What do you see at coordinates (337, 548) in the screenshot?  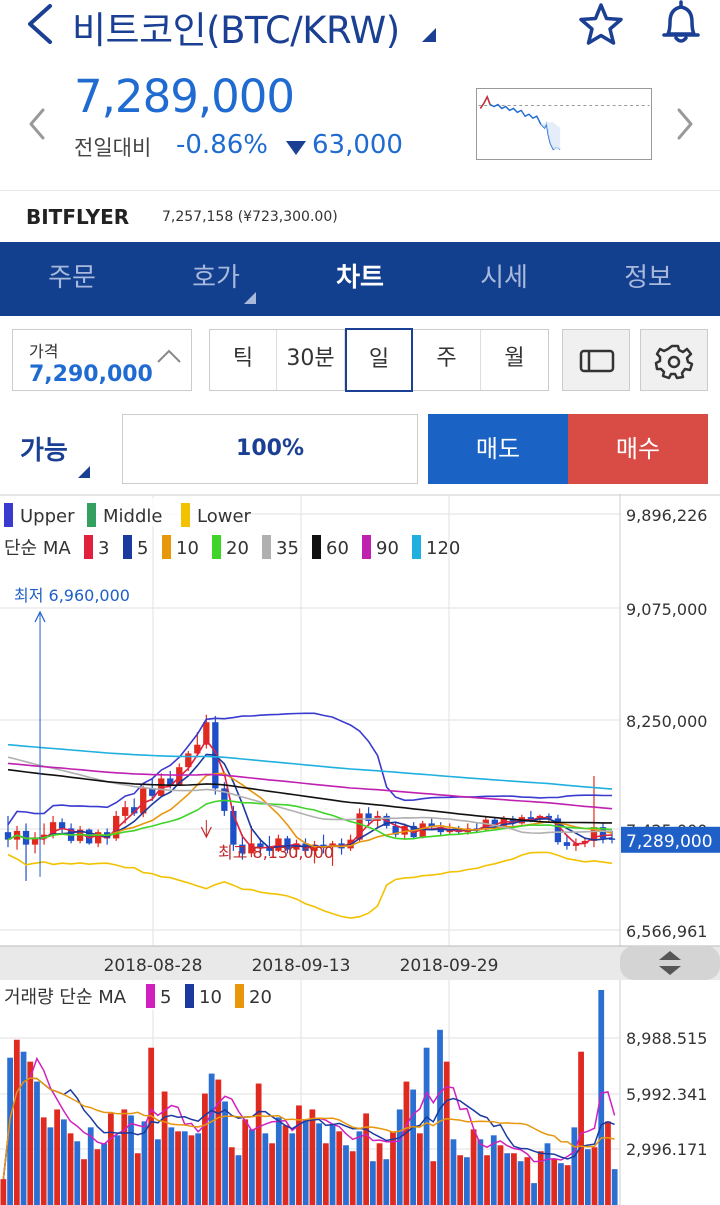 I see `legend-label-ma-60: 60` at bounding box center [337, 548].